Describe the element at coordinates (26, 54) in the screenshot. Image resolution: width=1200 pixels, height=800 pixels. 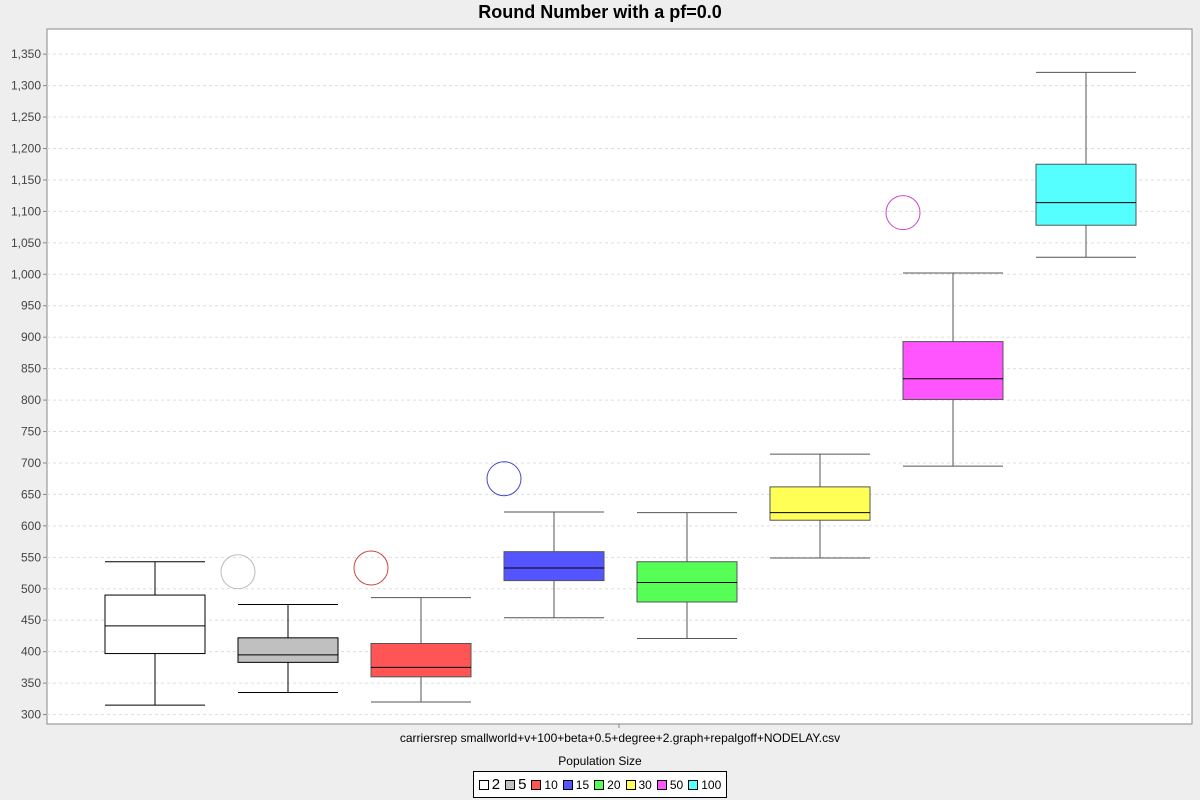
I see `y-tick-label: 1,350` at that location.